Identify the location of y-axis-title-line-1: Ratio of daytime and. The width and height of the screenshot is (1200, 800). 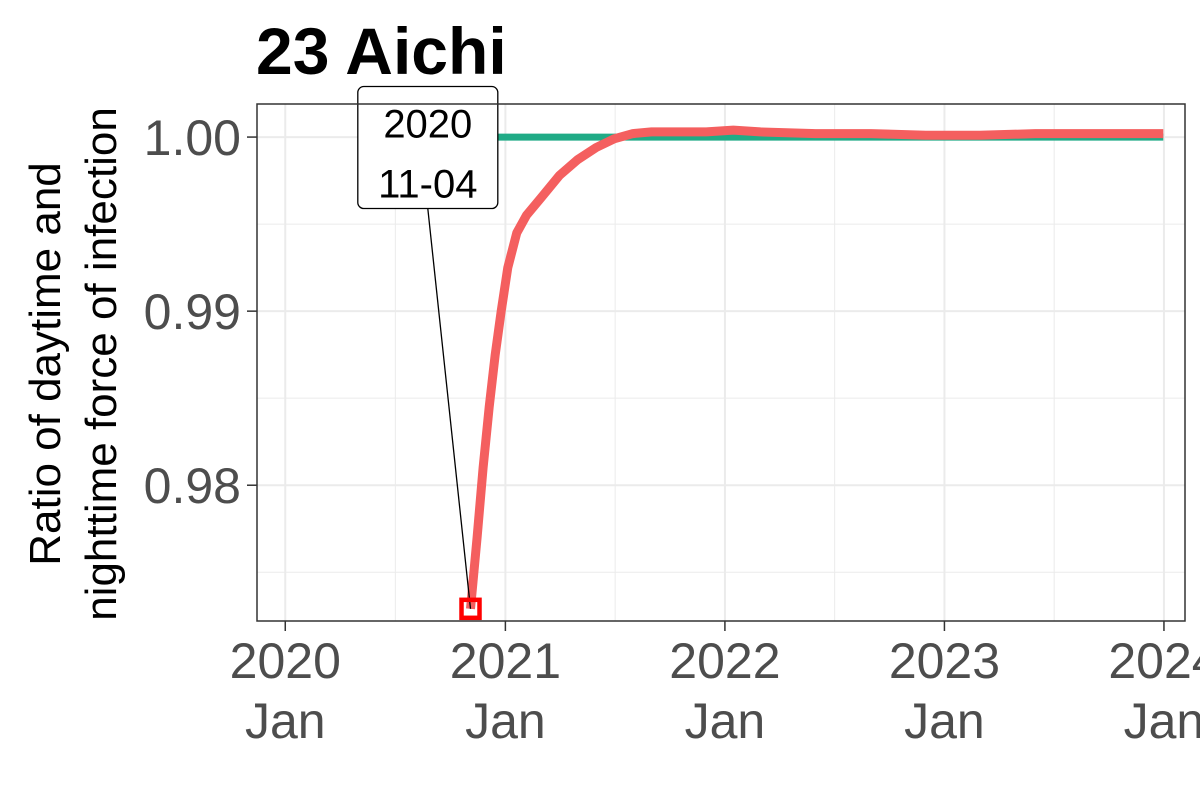
(45, 364).